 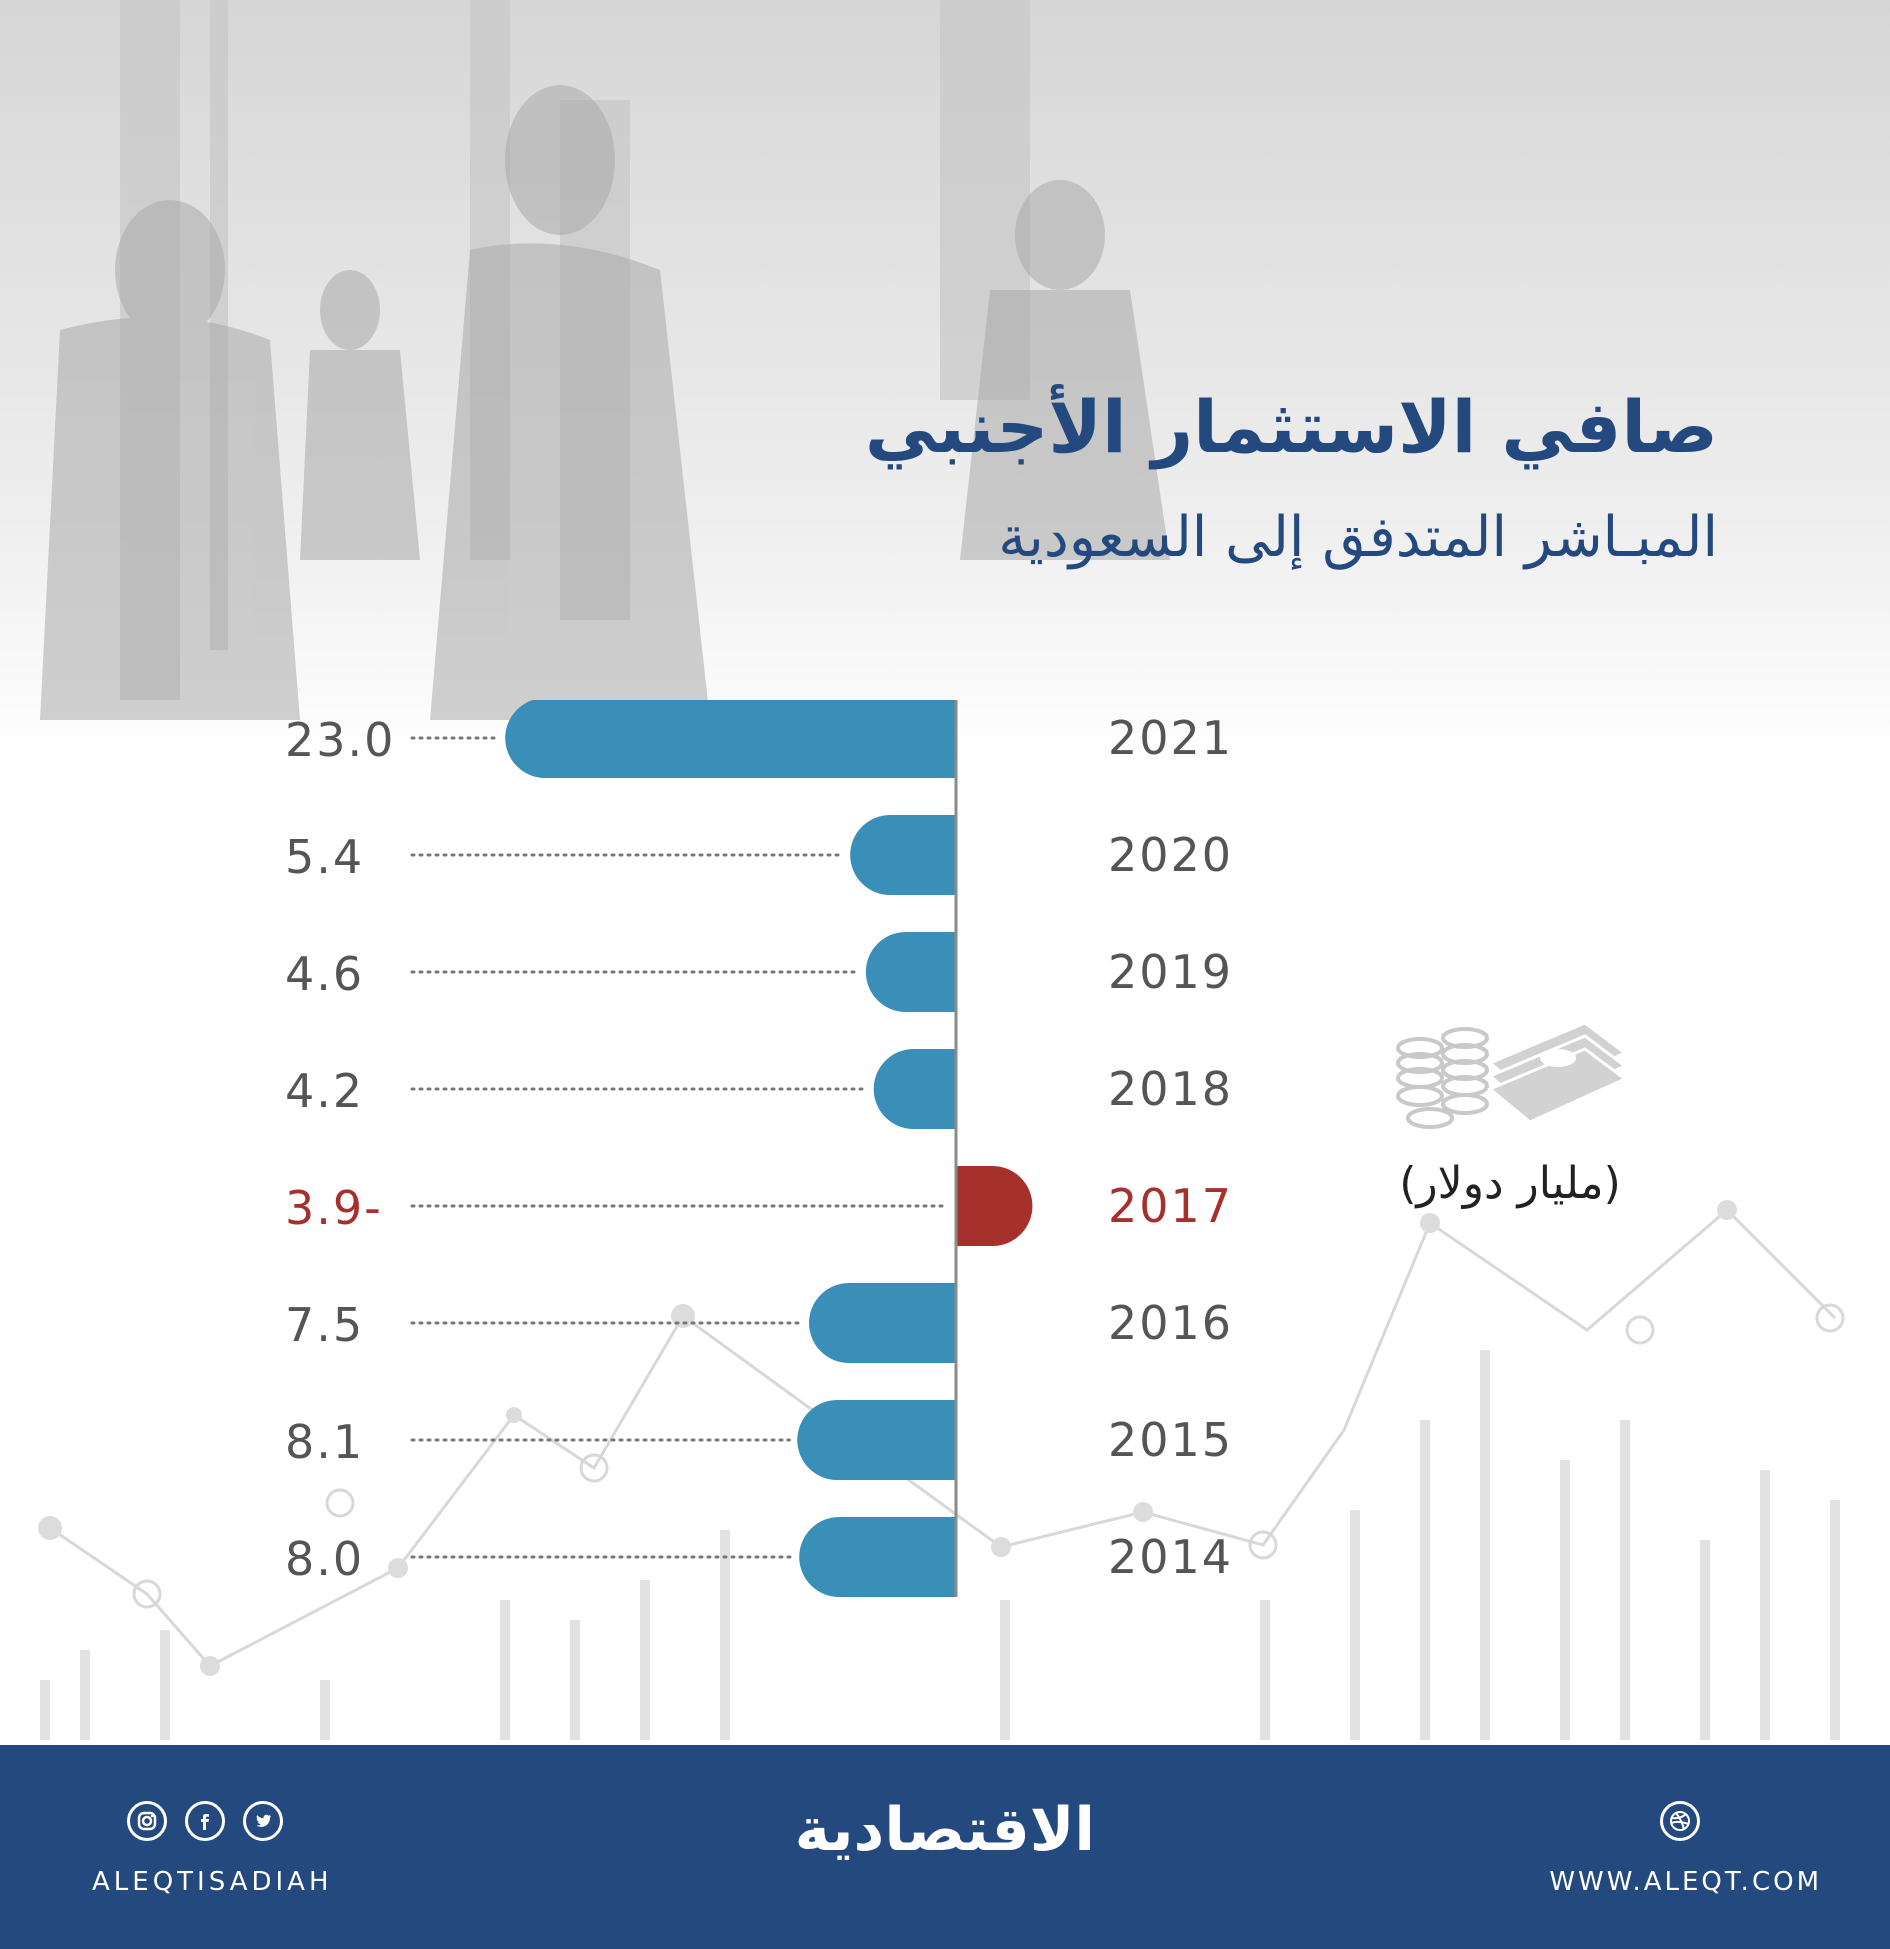 I want to click on value-label: 5.4, so click(x=324, y=857).